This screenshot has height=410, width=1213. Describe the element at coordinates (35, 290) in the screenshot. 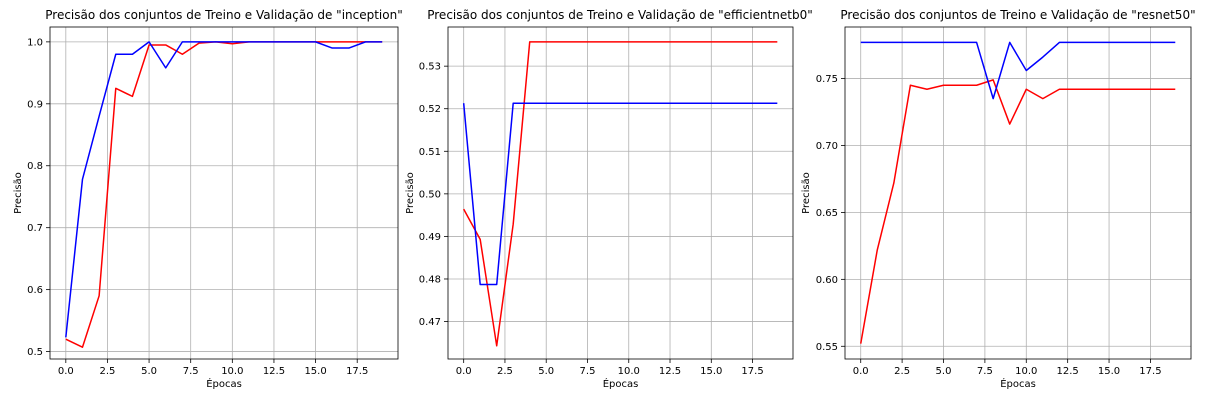

I see `y-tick-label: 0.6` at that location.